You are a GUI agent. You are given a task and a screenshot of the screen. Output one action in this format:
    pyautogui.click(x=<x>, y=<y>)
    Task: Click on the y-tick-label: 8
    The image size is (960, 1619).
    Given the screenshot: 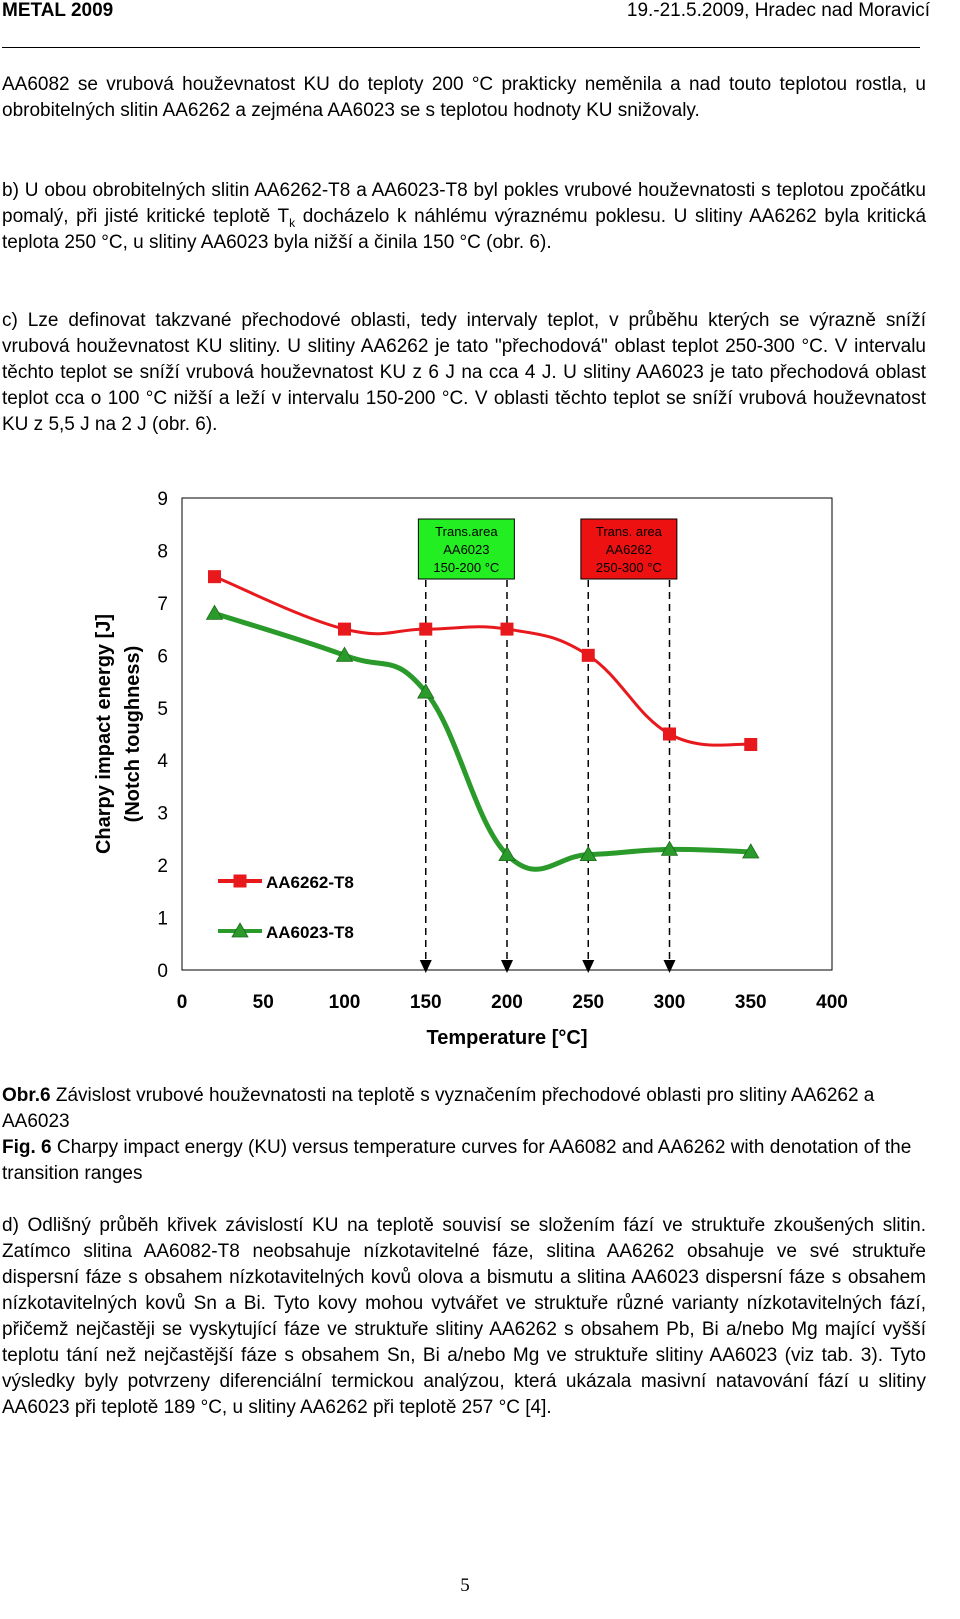 What is the action you would take?
    pyautogui.click(x=162, y=551)
    